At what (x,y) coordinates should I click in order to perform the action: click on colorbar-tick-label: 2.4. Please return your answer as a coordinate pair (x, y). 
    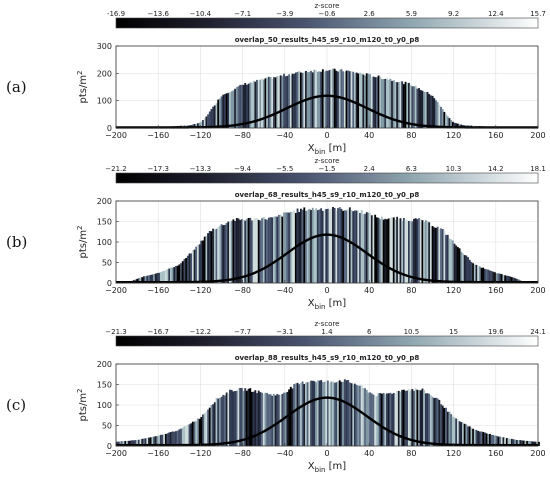
    Looking at the image, I should click on (370, 169).